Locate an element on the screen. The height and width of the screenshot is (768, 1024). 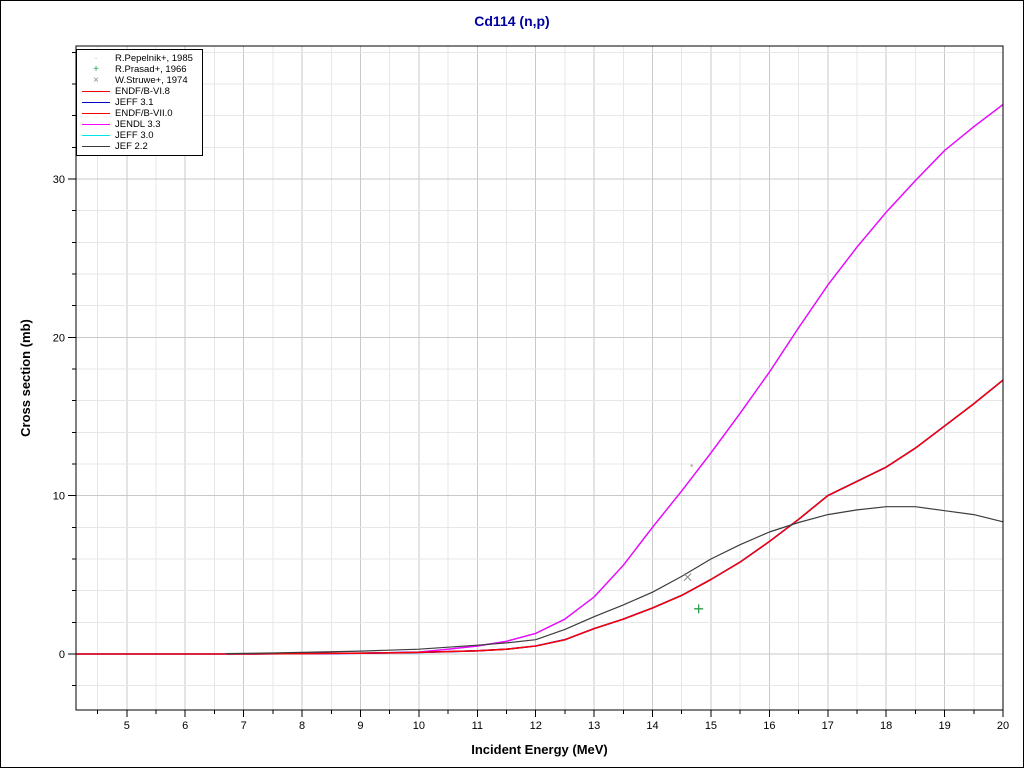
legend-item-label: JEF 2.2 is located at coordinates (131, 146).